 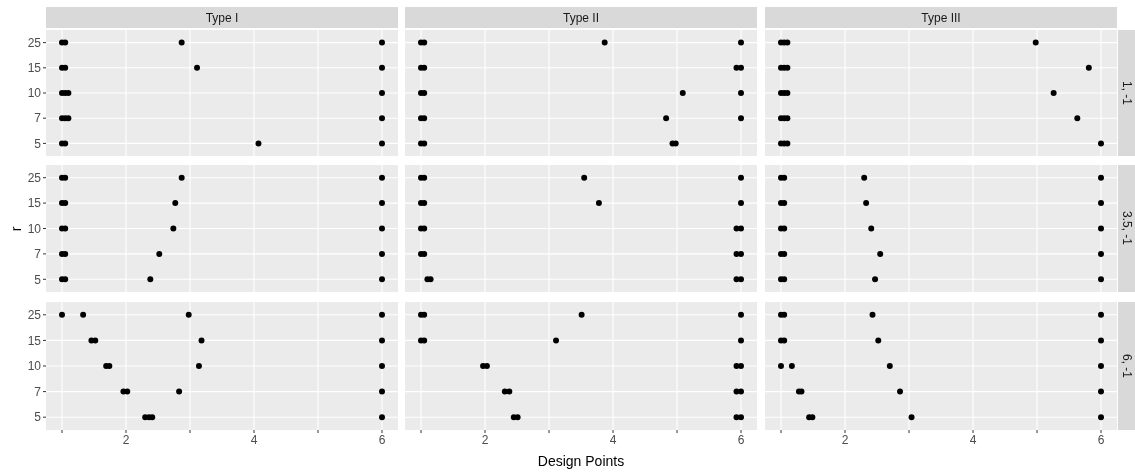 What do you see at coordinates (1126, 365) in the screenshot?
I see `text: 6, -1` at bounding box center [1126, 365].